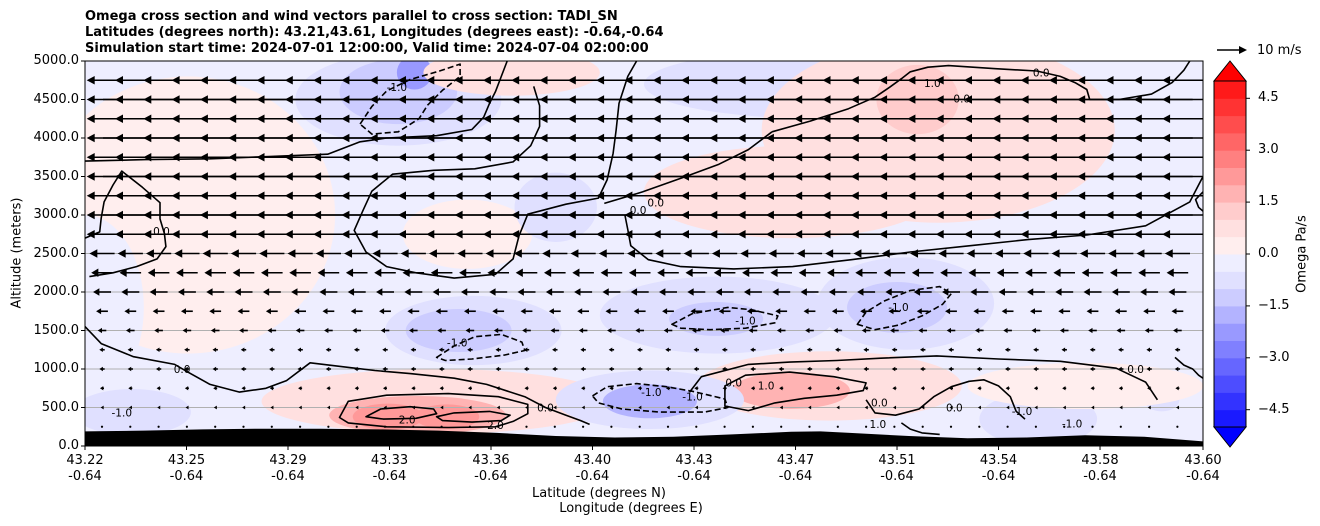 This screenshot has height=526, width=1320. I want to click on colorbar-tick-label: −1.5, so click(1274, 305).